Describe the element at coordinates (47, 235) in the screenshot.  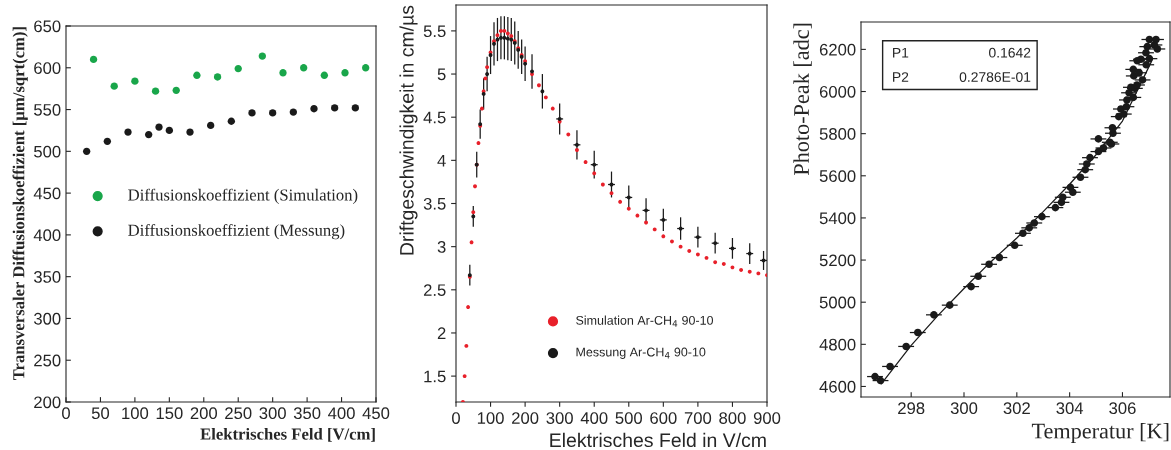
I see `y-tick-label: 400` at that location.